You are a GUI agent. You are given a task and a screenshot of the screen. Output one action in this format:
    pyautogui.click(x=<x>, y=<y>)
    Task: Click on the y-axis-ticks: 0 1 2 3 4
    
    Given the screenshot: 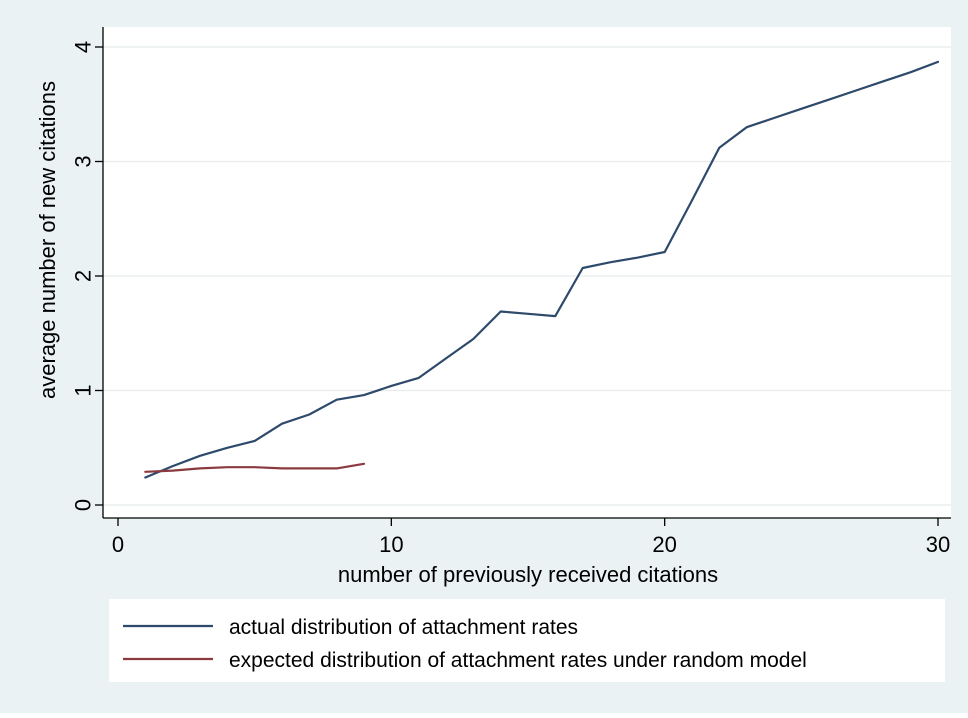 What is the action you would take?
    pyautogui.click(x=87, y=276)
    